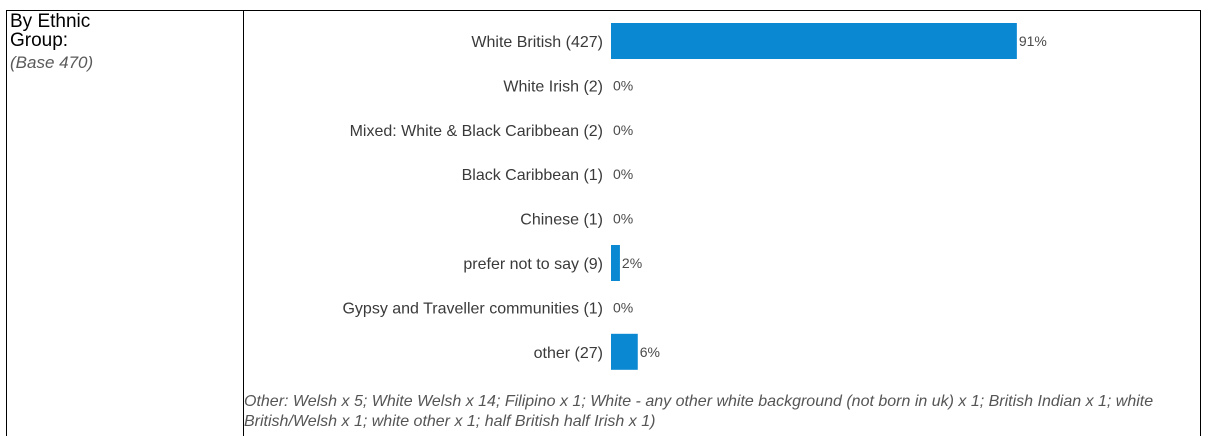 The image size is (1209, 436). I want to click on table-border-right, so click(1200, 223).